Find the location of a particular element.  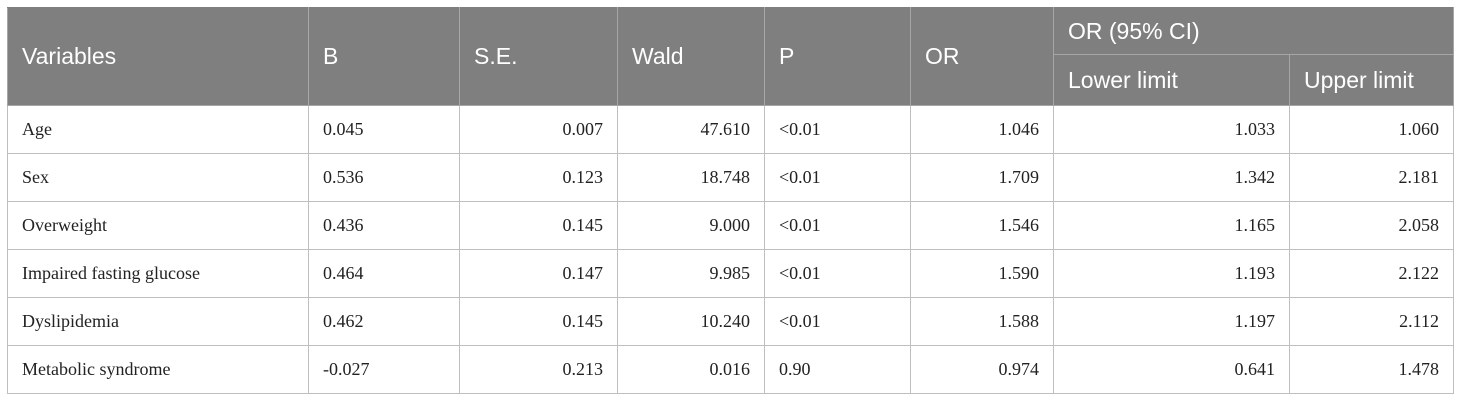

cell-variable: Metabolic syndrome is located at coordinates (158, 369).